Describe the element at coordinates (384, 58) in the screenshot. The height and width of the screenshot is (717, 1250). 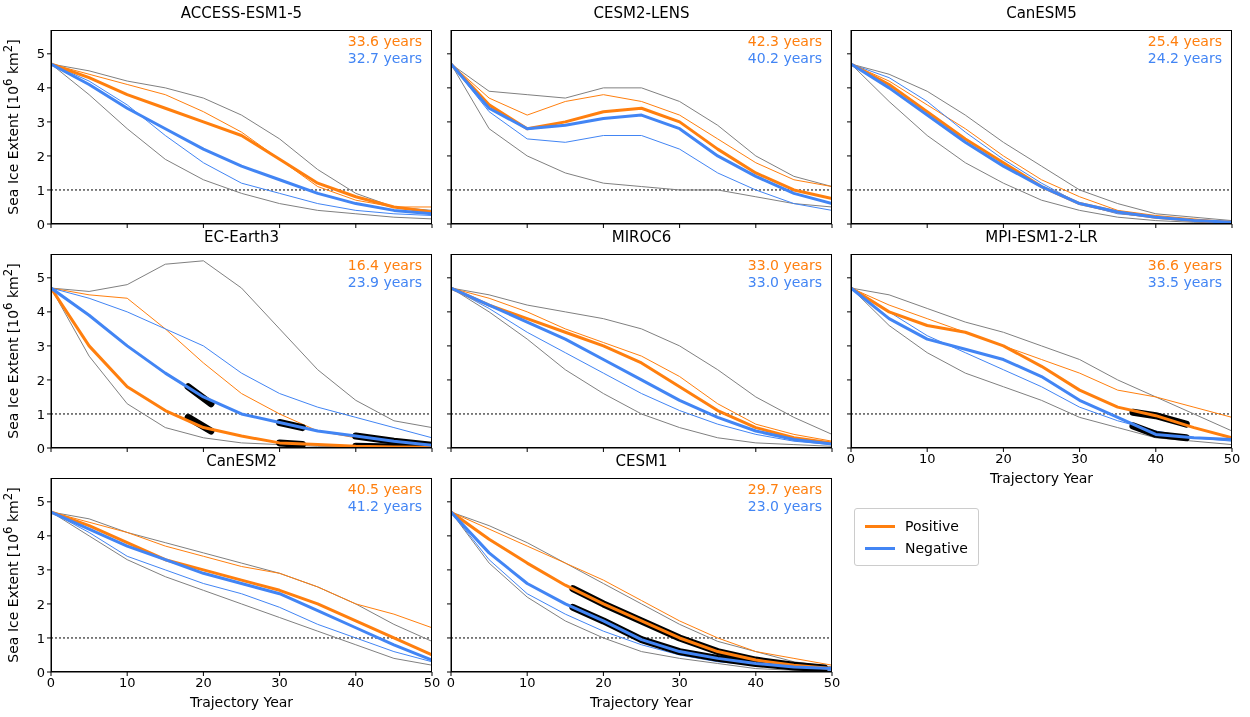
I see `annotation: 32.7 years` at that location.